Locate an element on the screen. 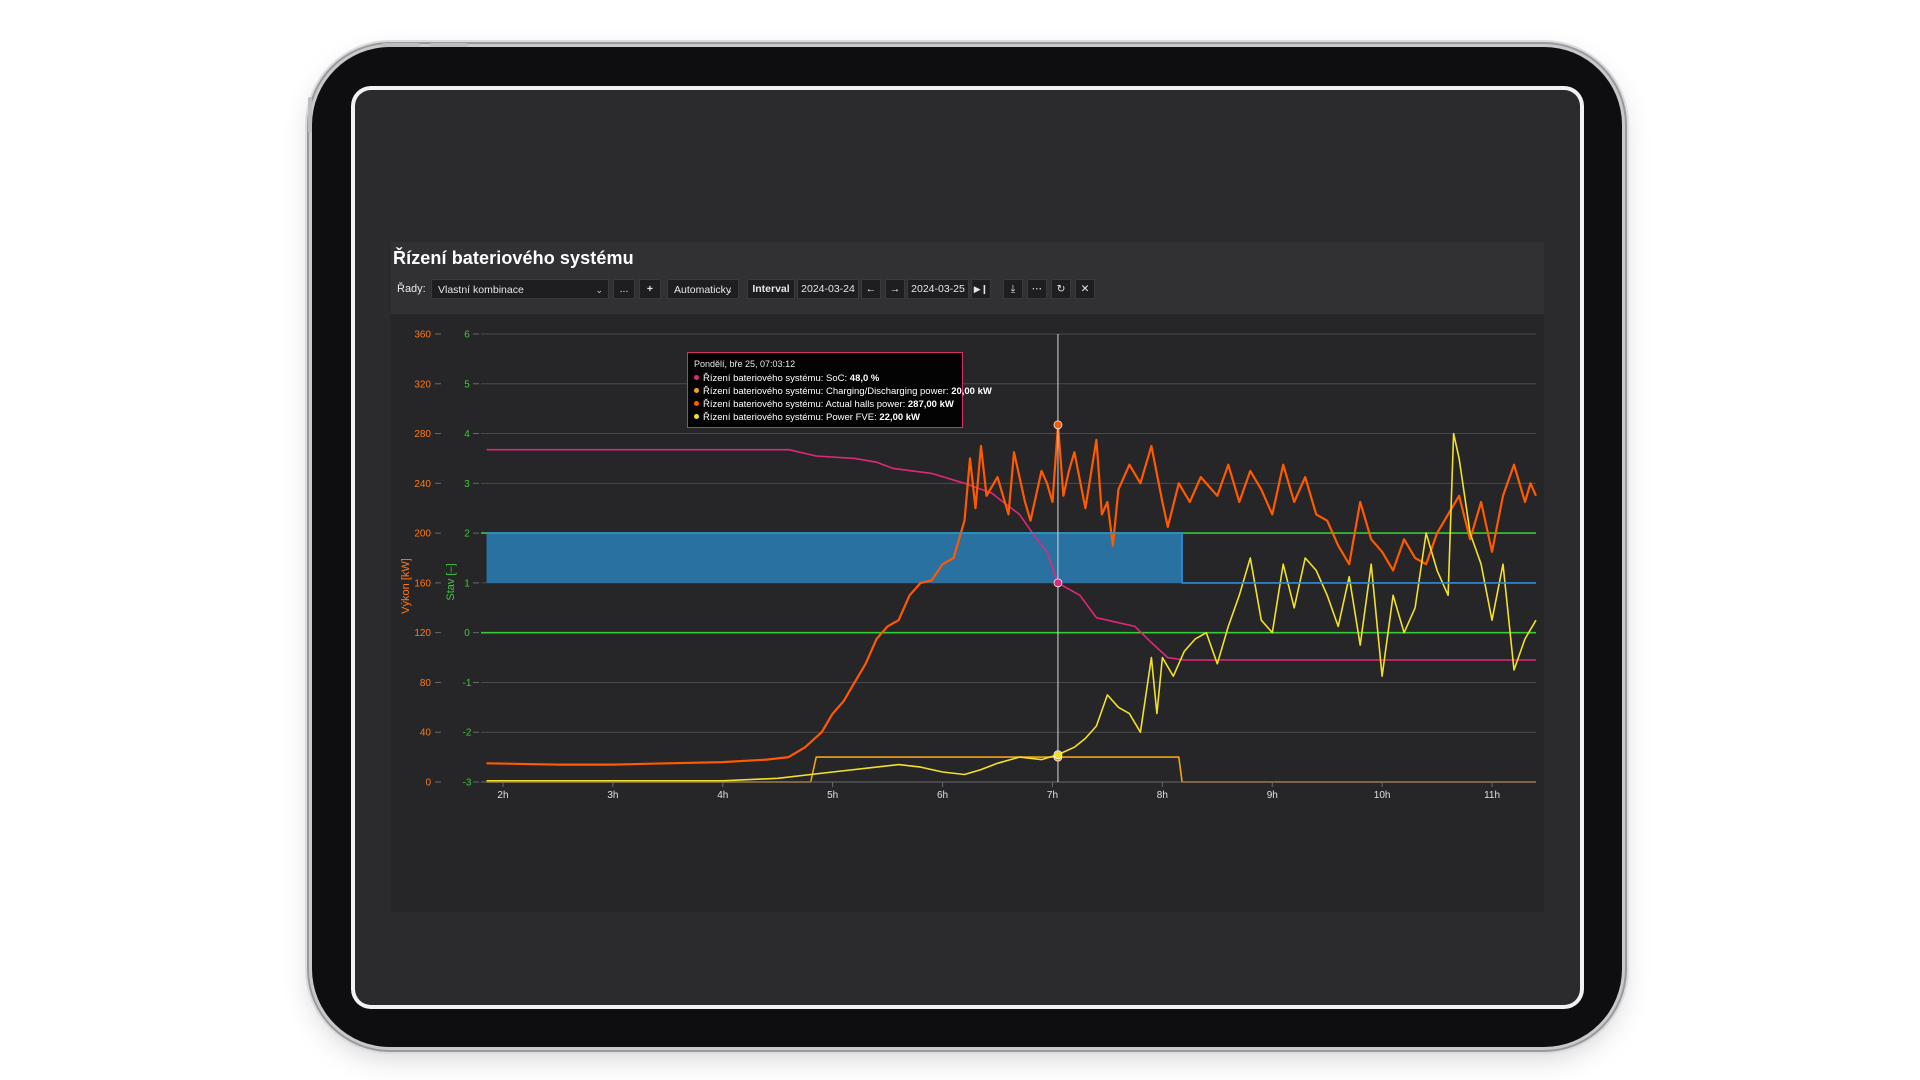 The image size is (1920, 1080). tooltip-value: 48,0 % is located at coordinates (864, 378).